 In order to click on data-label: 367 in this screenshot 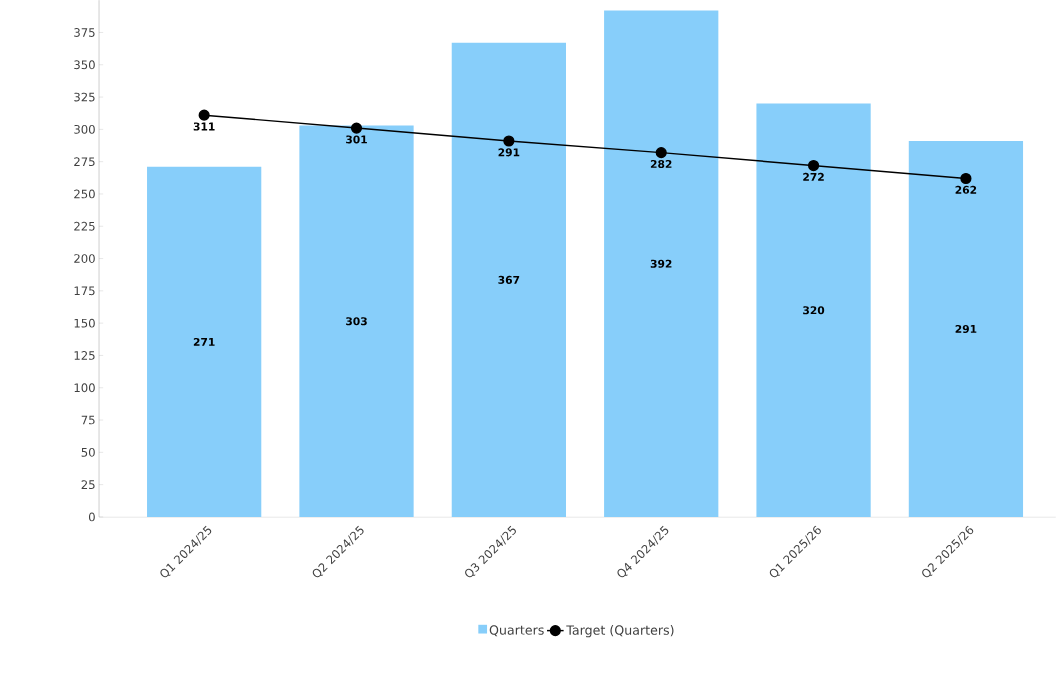, I will do `click(509, 280)`.